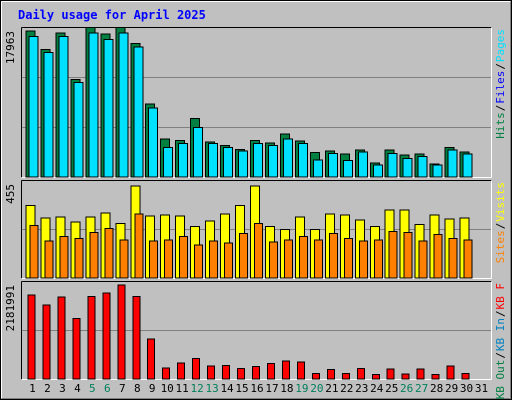 Image resolution: width=512 pixels, height=405 pixels. I want to click on day-label-14: 14, so click(227, 388).